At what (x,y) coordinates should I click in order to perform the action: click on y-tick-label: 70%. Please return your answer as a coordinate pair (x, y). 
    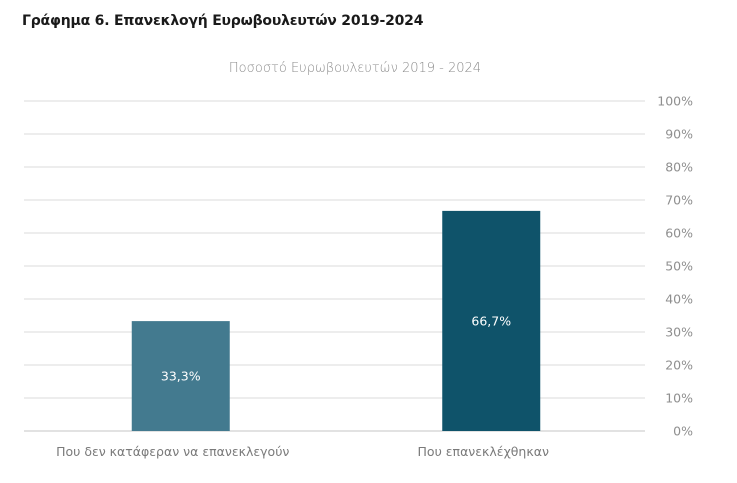
    Looking at the image, I should click on (679, 200).